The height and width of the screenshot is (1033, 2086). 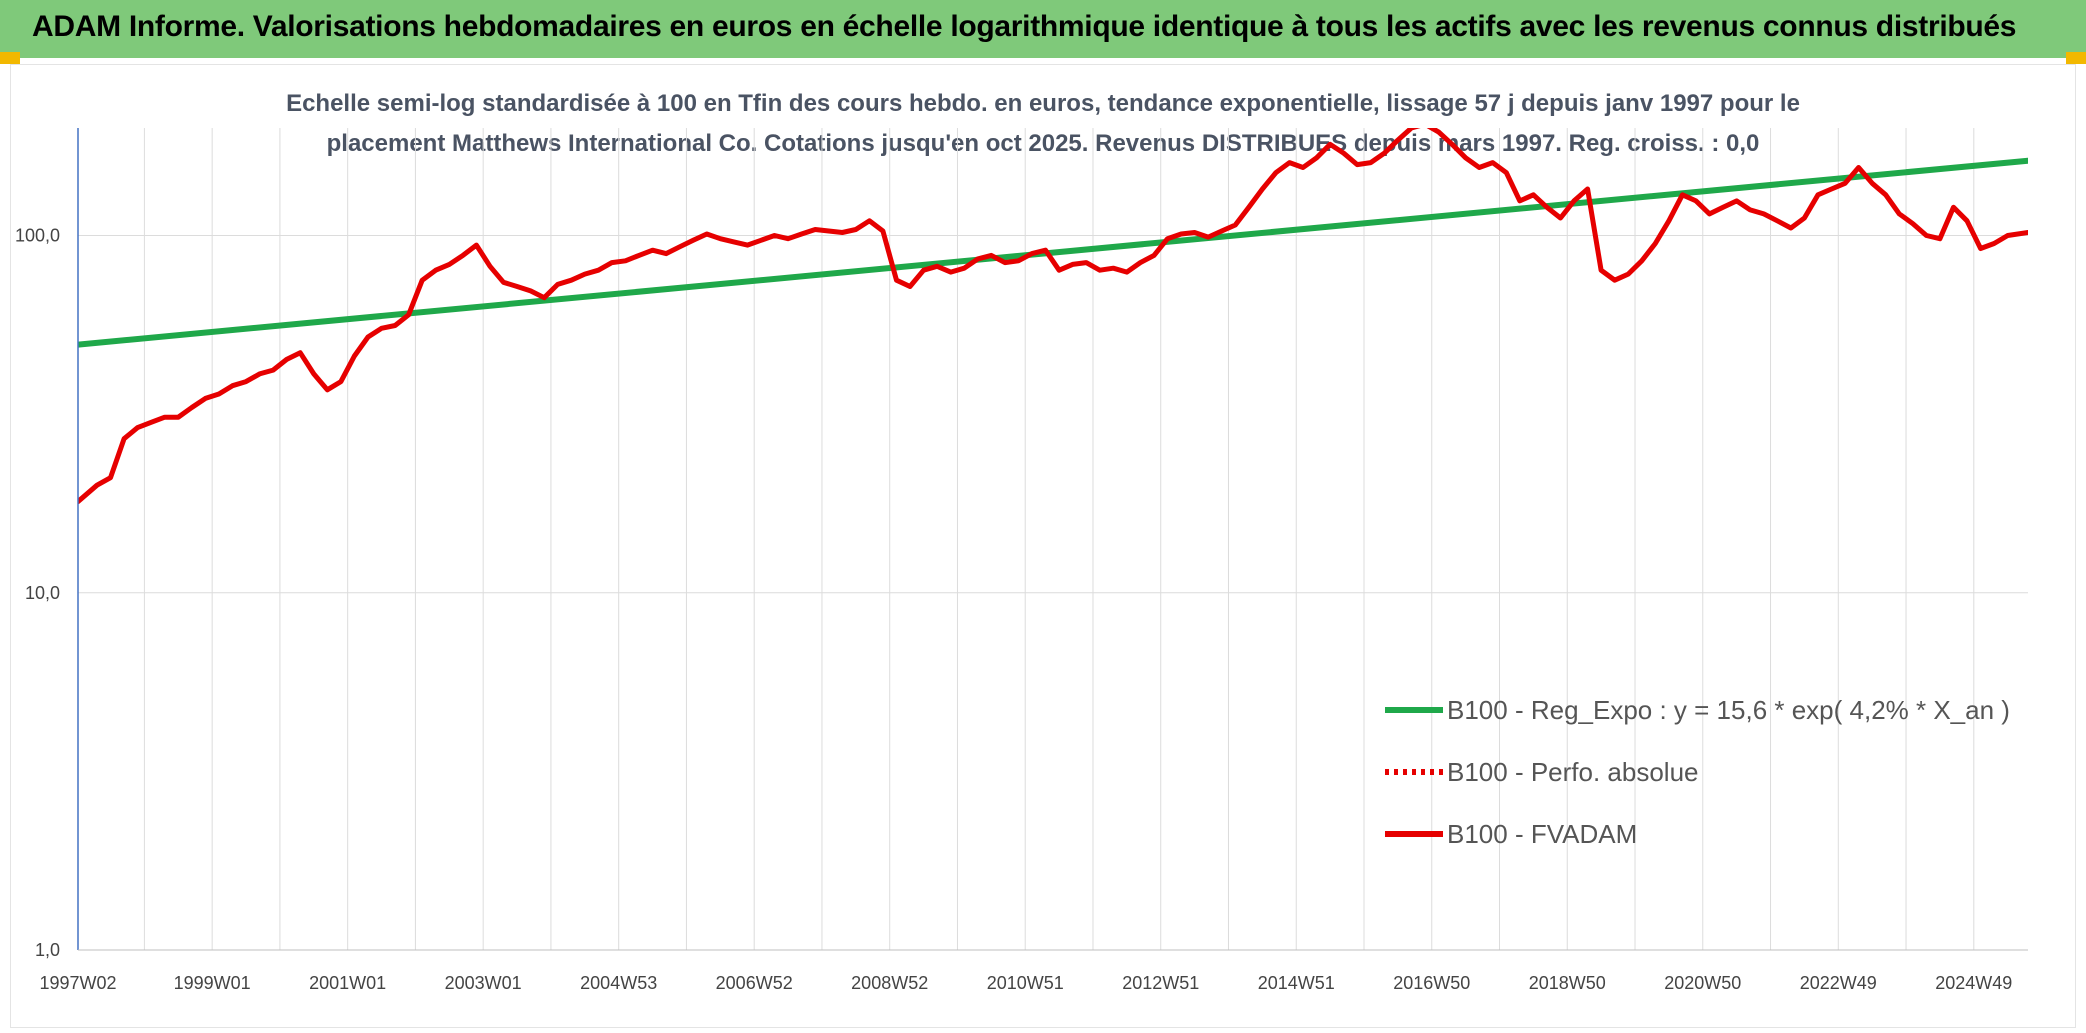 I want to click on x-tick-label: 2003W01, so click(x=483, y=983).